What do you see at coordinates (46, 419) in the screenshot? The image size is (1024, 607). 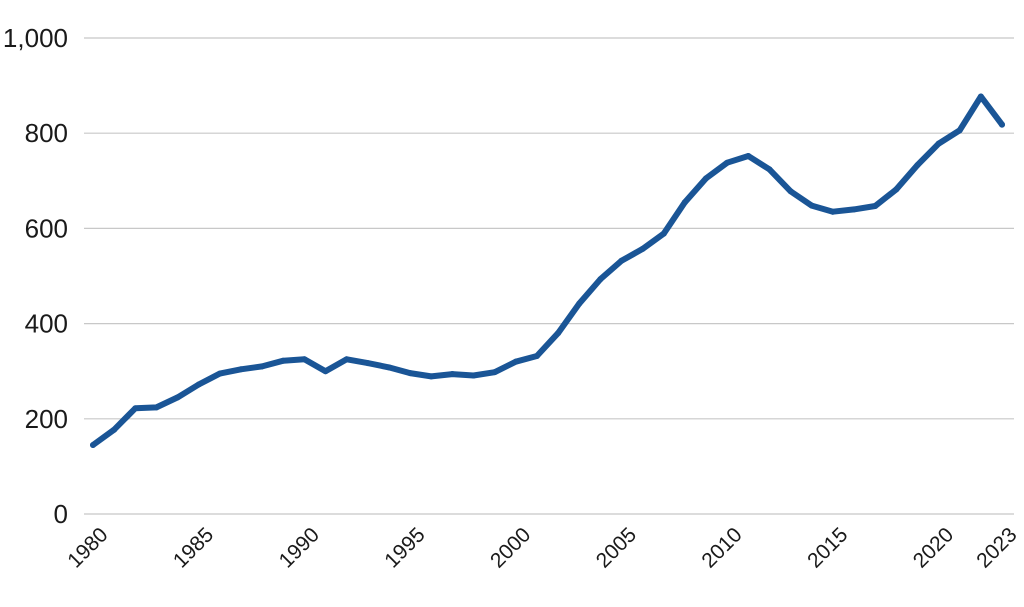 I see `y-tick-label: 200` at bounding box center [46, 419].